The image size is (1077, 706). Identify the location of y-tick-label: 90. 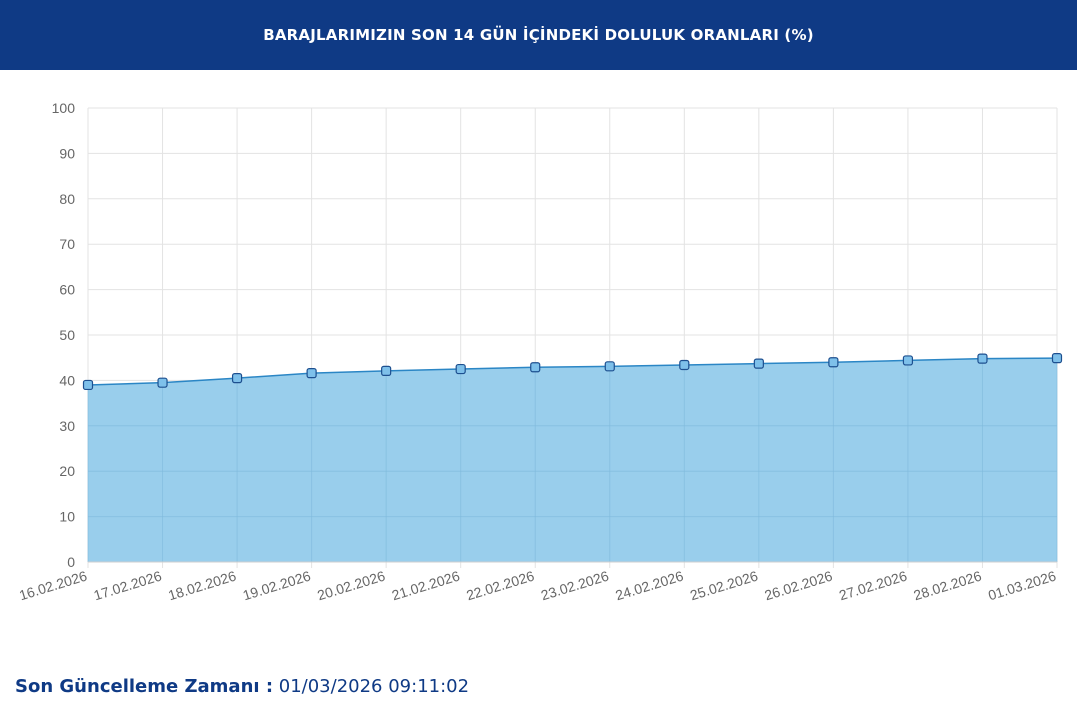
(67, 153).